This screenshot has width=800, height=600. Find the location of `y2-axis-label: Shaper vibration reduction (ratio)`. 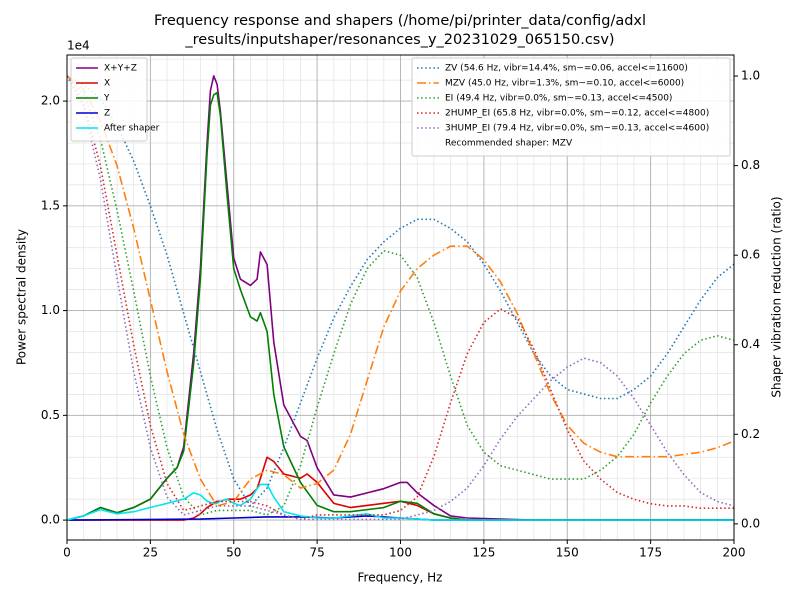

y2-axis-label: Shaper vibration reduction (ratio) is located at coordinates (777, 296).